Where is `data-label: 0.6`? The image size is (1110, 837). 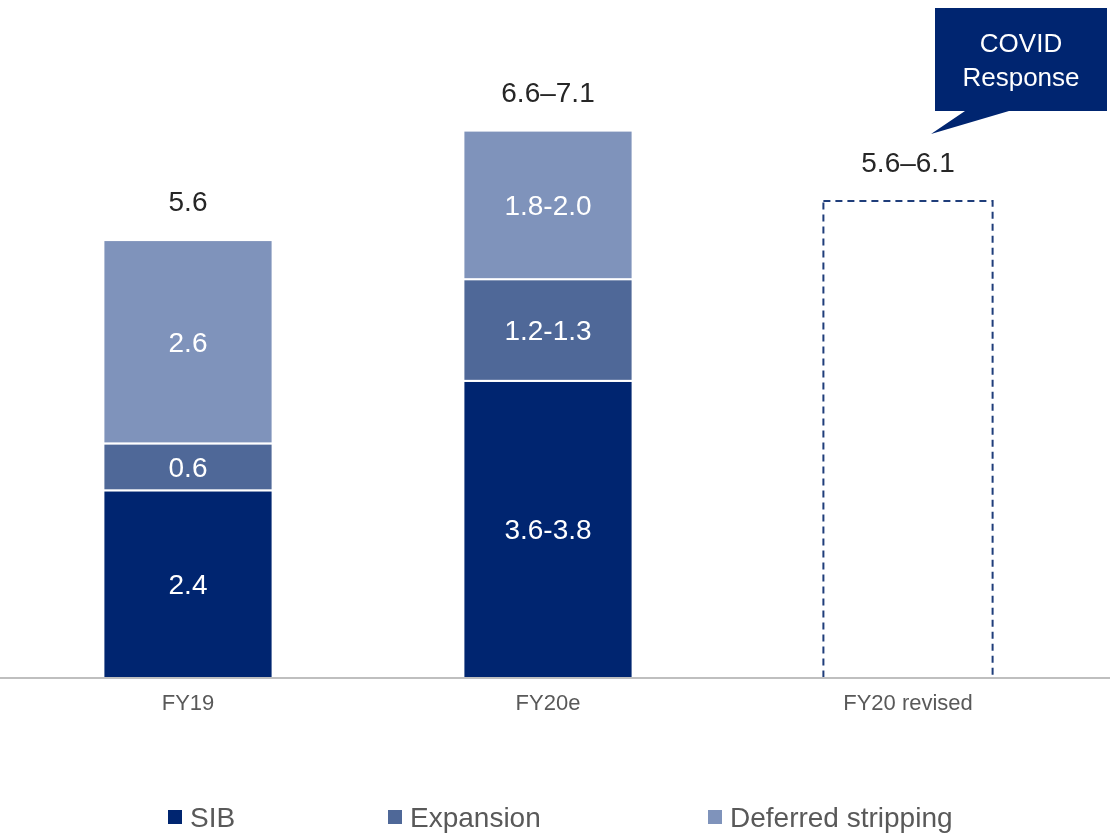
data-label: 0.6 is located at coordinates (188, 467).